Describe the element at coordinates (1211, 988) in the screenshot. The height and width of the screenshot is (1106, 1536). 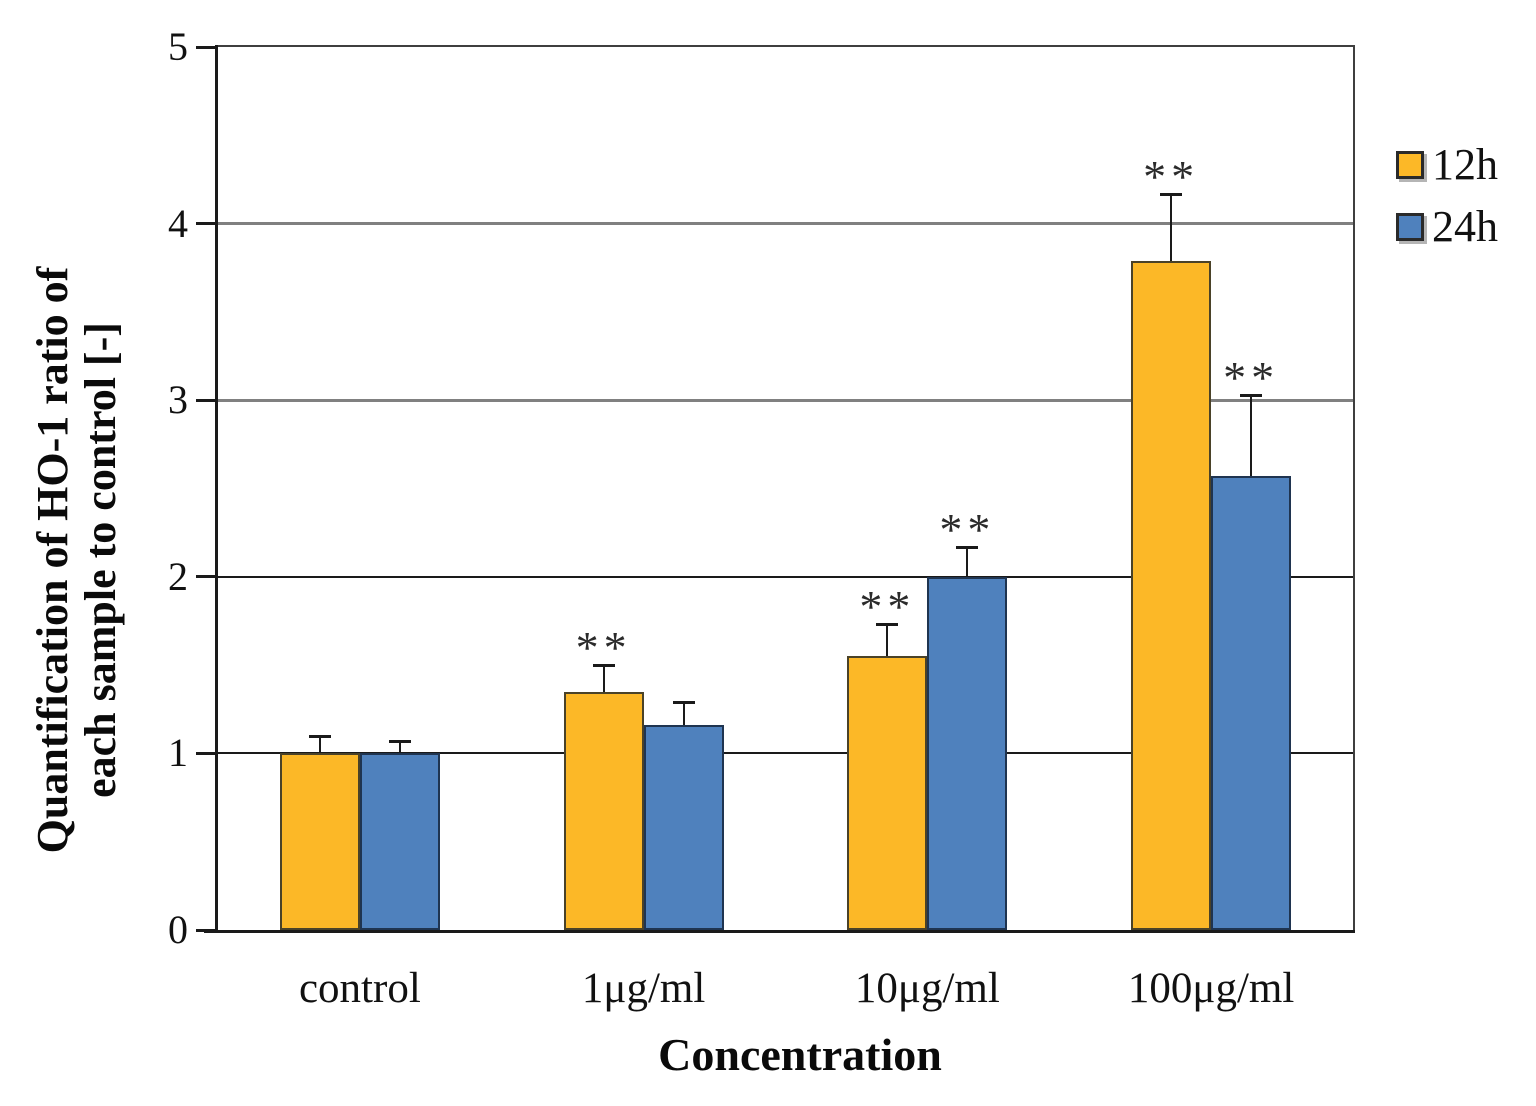
I see `x-tick-label-4: 100μg/ml` at that location.